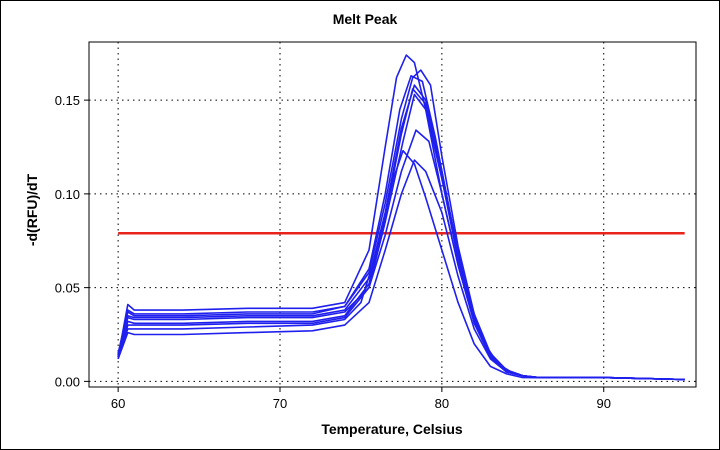 The width and height of the screenshot is (720, 450). I want to click on x-tick-label: 90, so click(604, 403).